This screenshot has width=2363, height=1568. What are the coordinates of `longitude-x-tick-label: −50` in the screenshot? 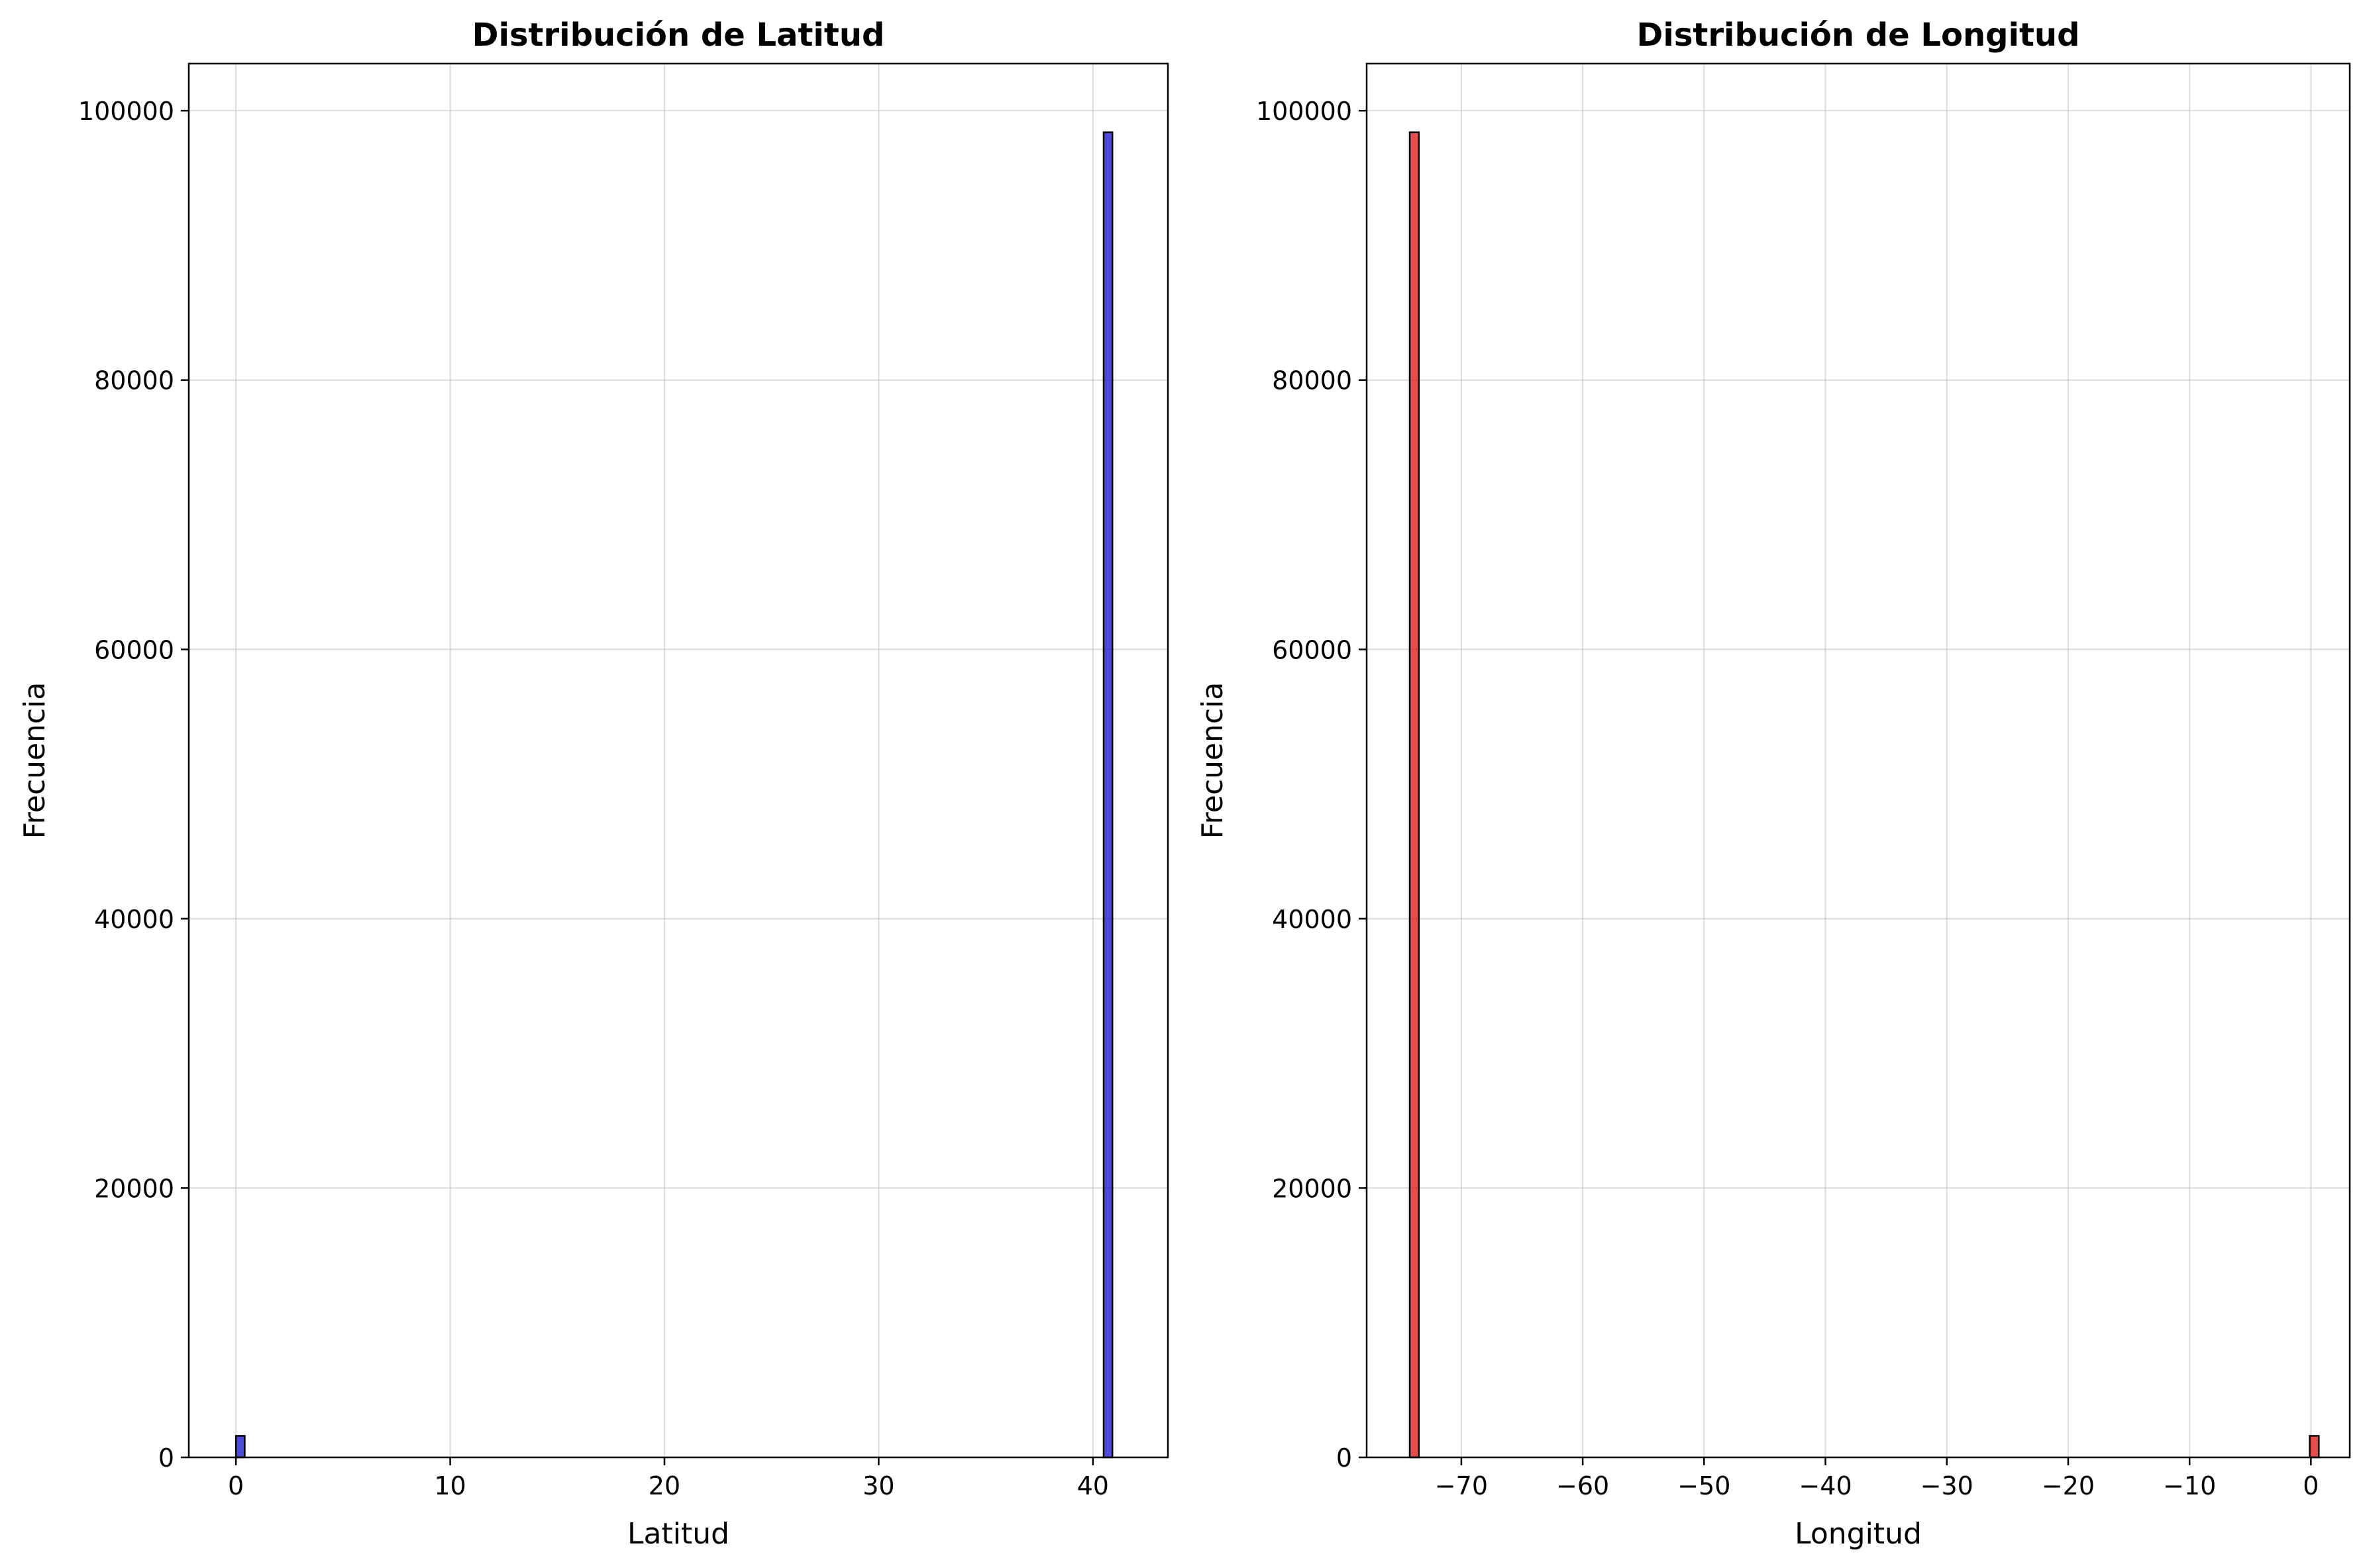 It's located at (1704, 1485).